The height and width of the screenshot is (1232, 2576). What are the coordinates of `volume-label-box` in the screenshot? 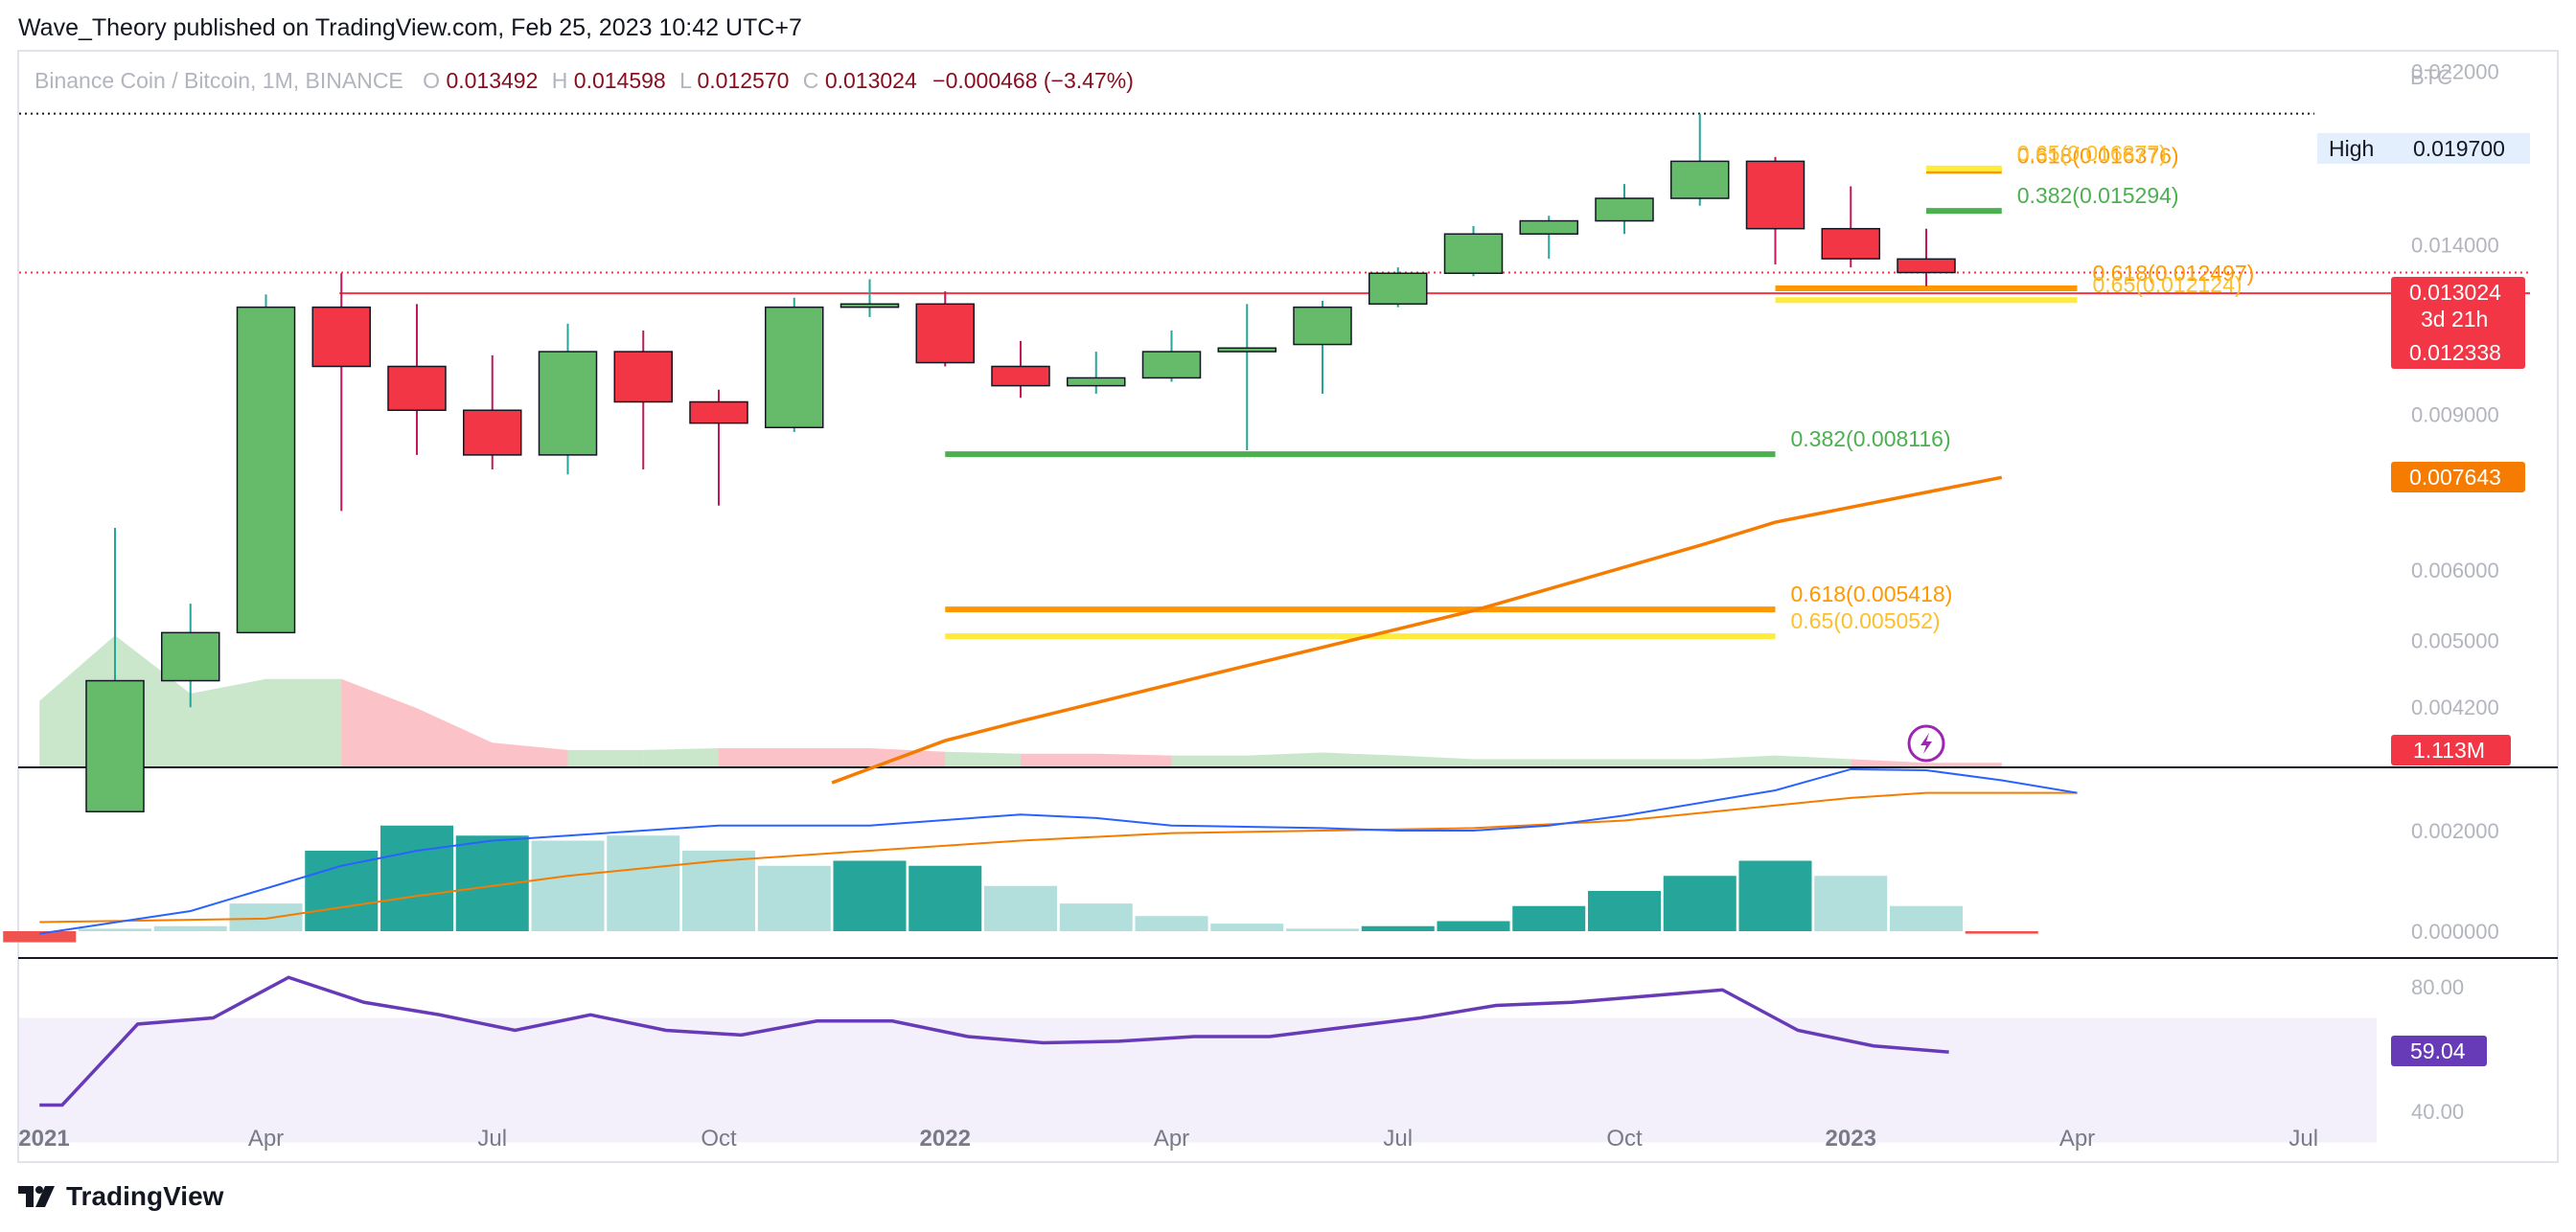 It's located at (2451, 750).